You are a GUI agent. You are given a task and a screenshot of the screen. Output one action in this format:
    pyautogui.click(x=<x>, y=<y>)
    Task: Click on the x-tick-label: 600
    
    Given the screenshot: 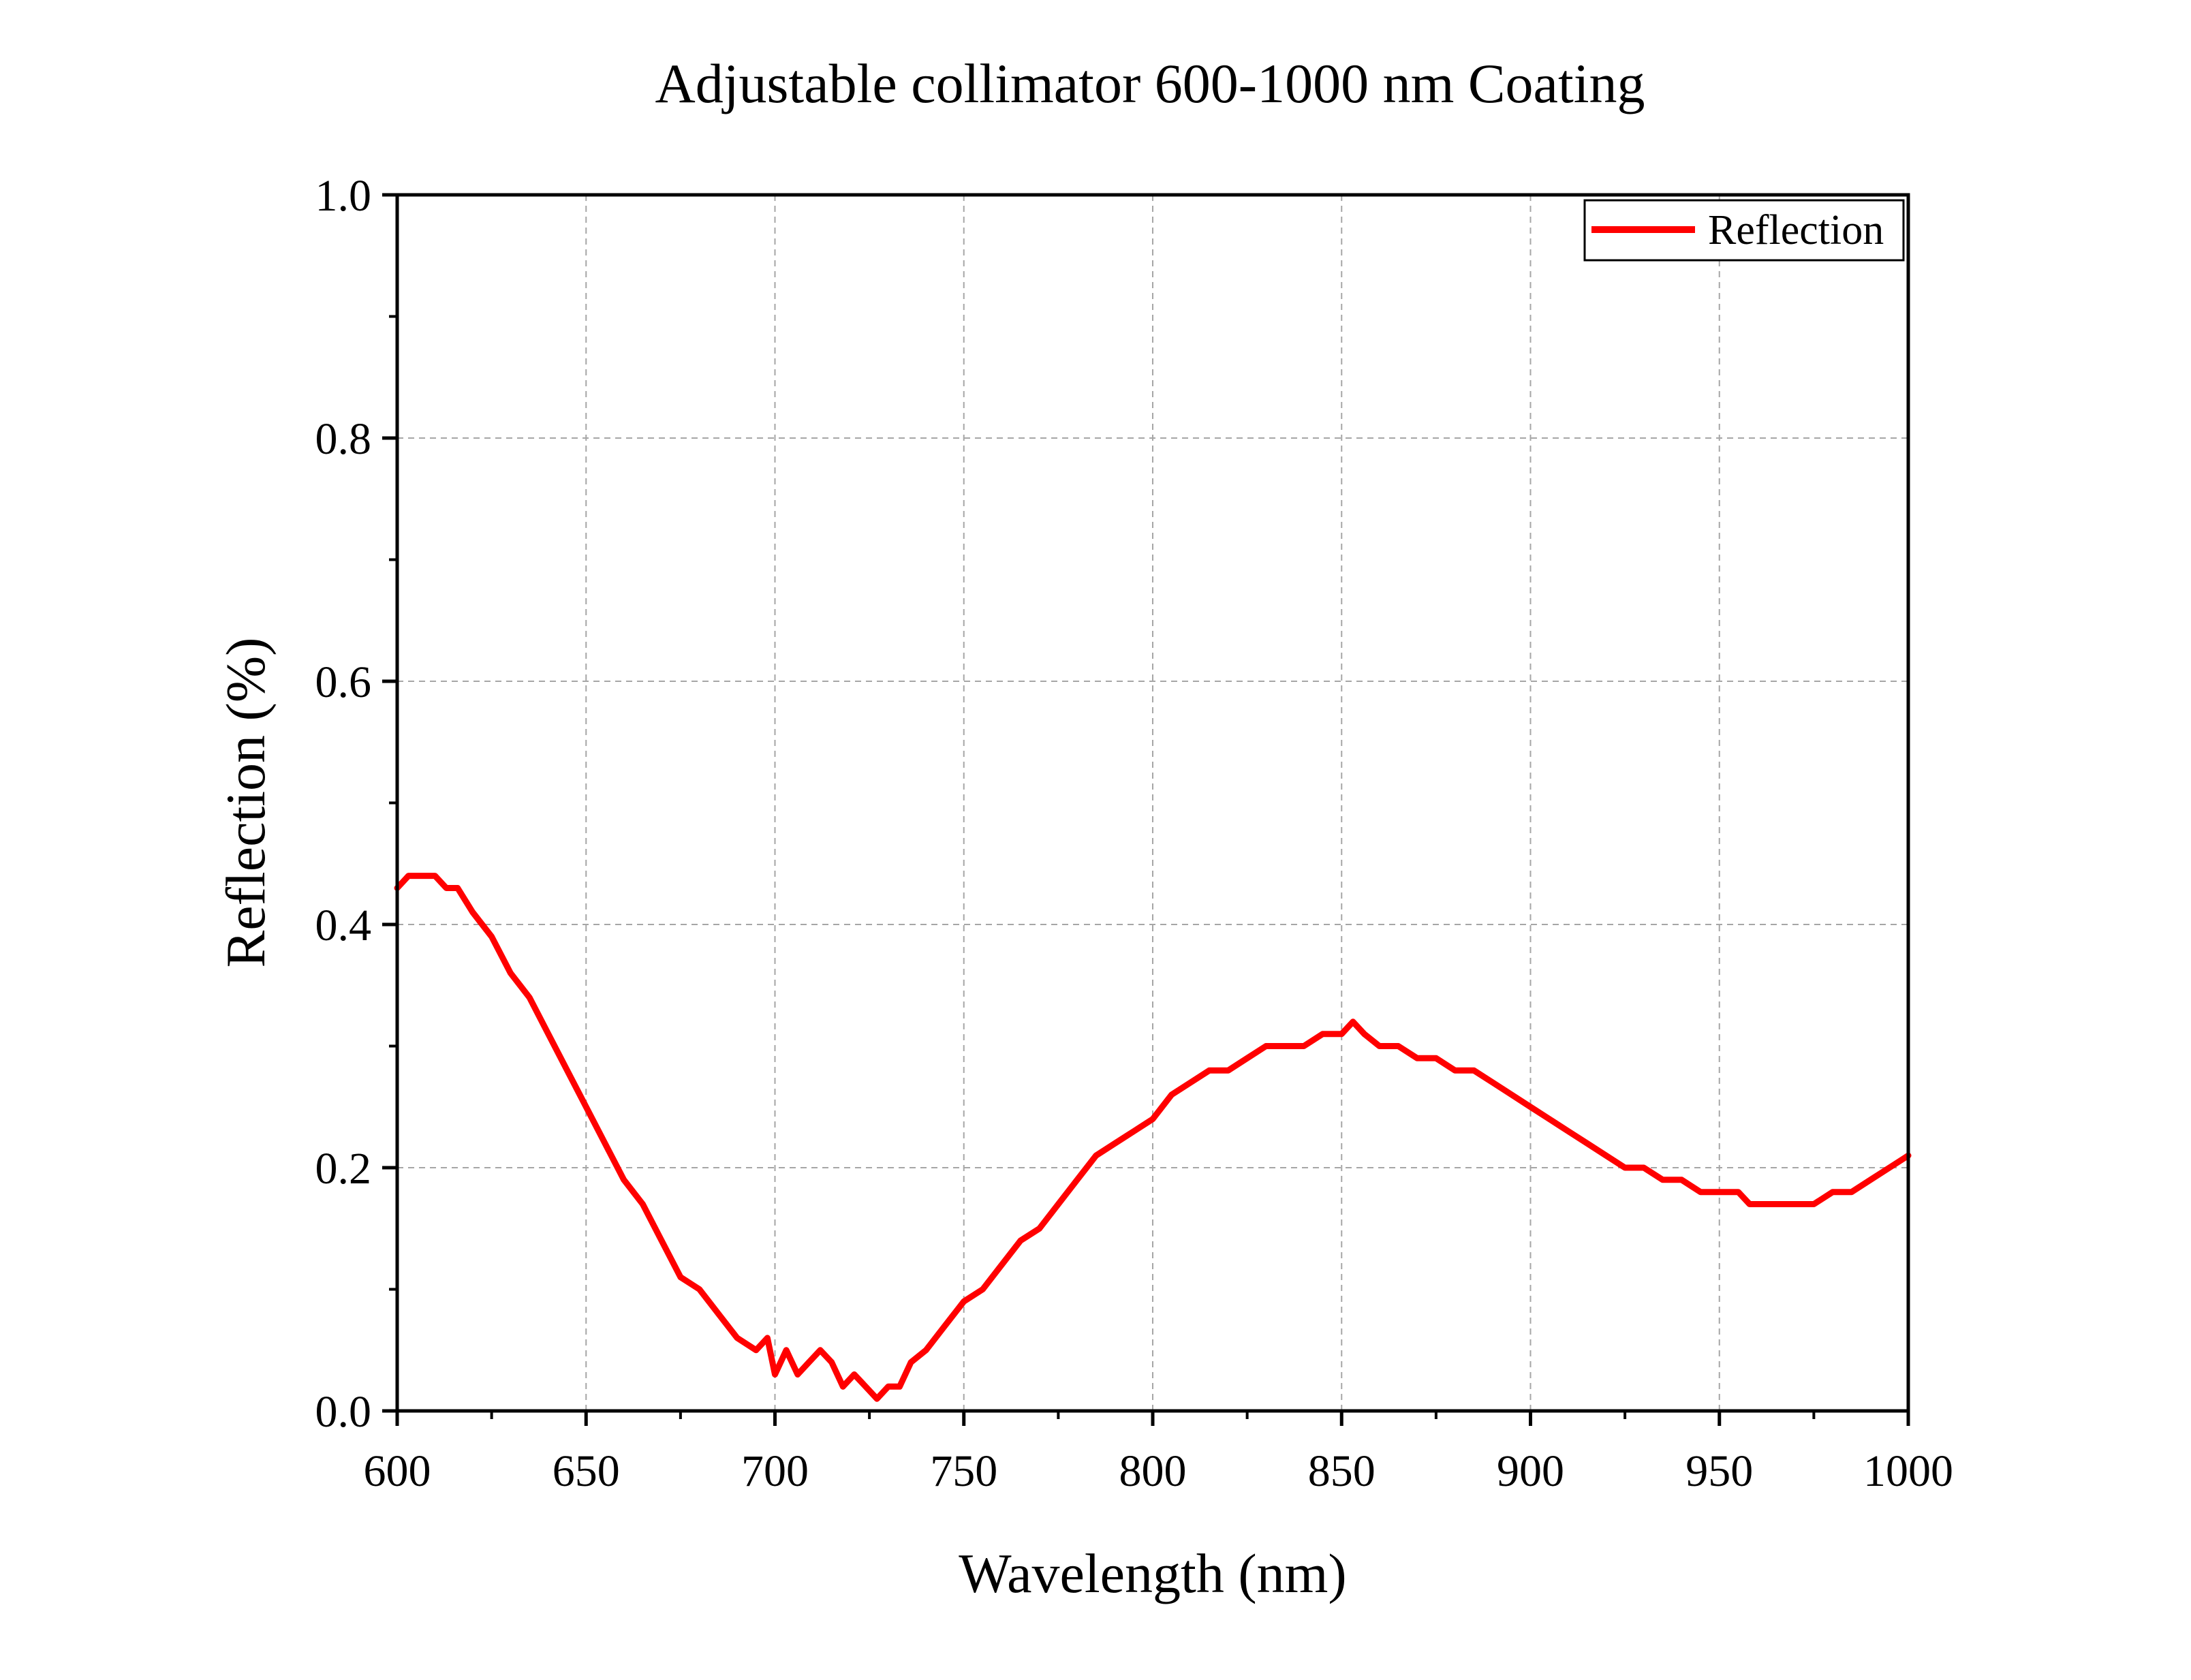 What is the action you would take?
    pyautogui.click(x=397, y=1471)
    